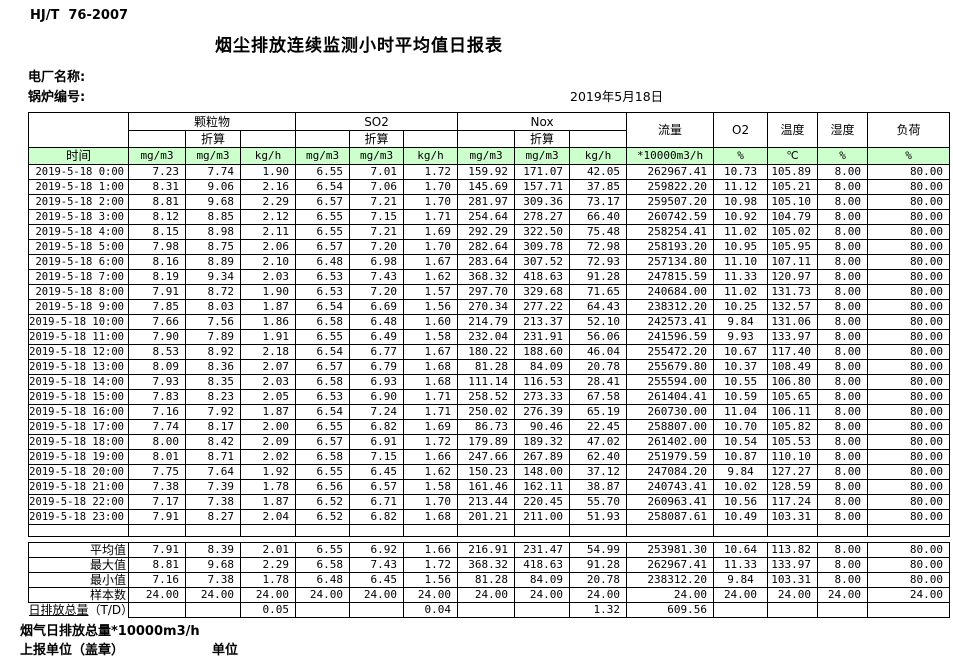  I want to click on col-header-humidity: 湿度, so click(843, 130).